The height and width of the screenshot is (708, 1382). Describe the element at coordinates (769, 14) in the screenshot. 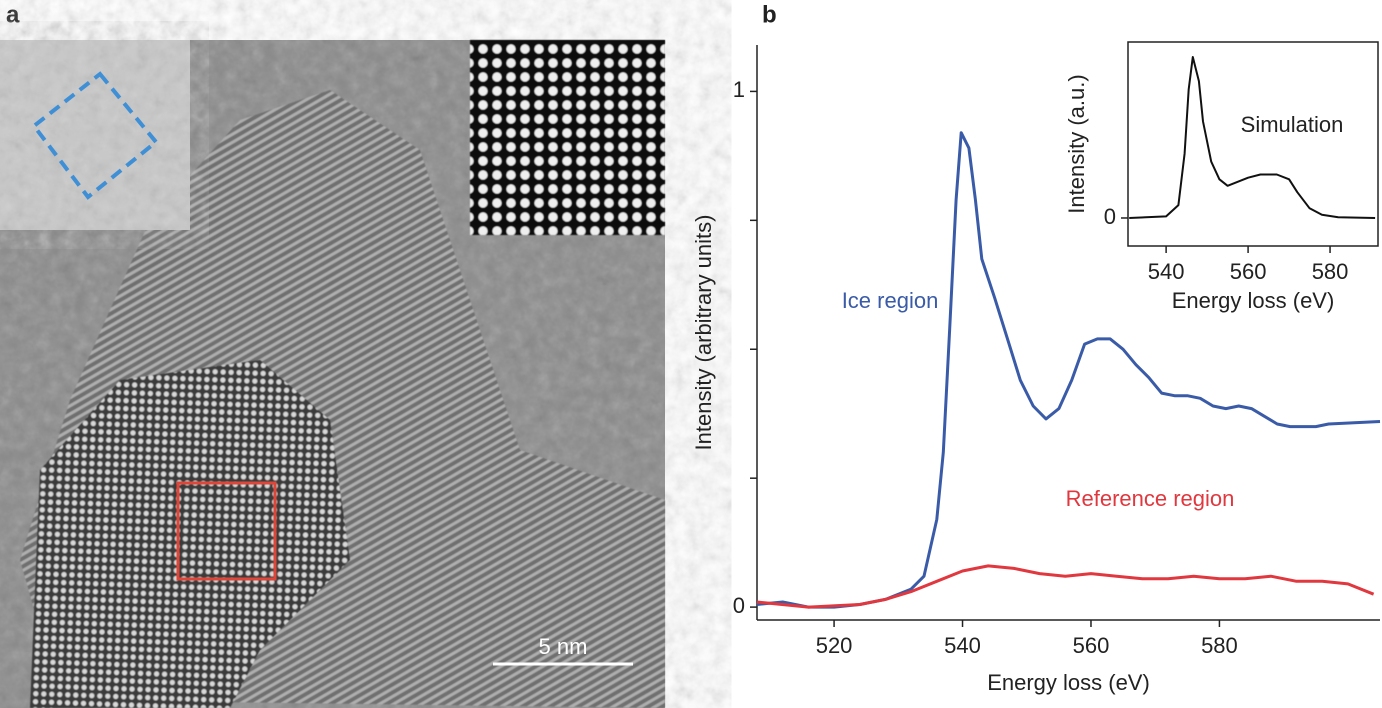

I see `panel-label: b` at that location.